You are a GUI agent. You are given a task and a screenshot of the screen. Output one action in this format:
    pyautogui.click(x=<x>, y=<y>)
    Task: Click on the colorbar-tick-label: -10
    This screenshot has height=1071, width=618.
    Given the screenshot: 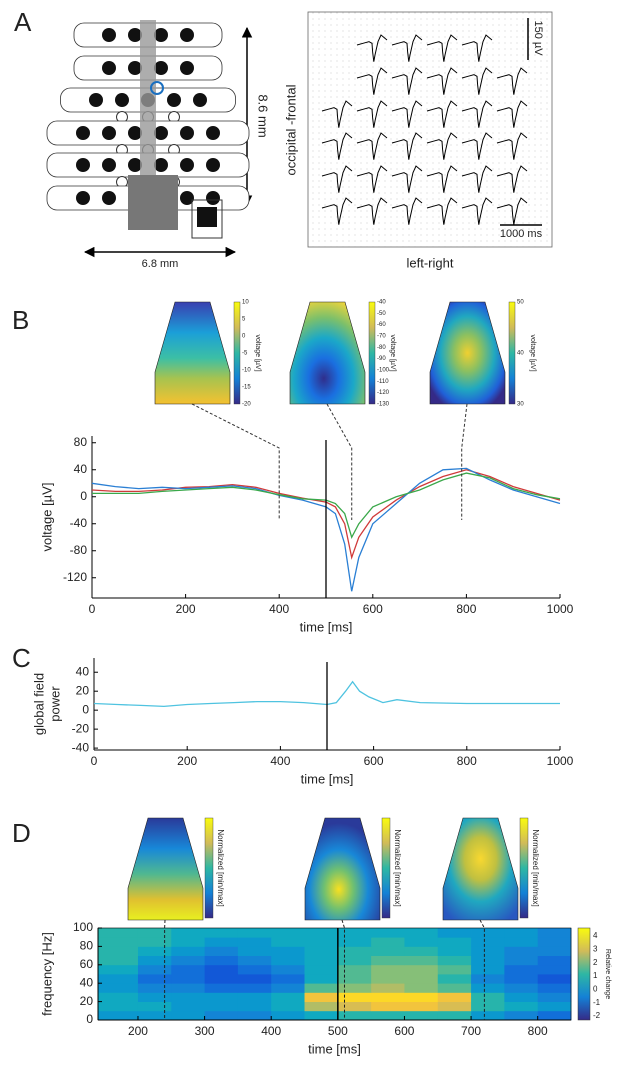 What is the action you would take?
    pyautogui.click(x=246, y=371)
    